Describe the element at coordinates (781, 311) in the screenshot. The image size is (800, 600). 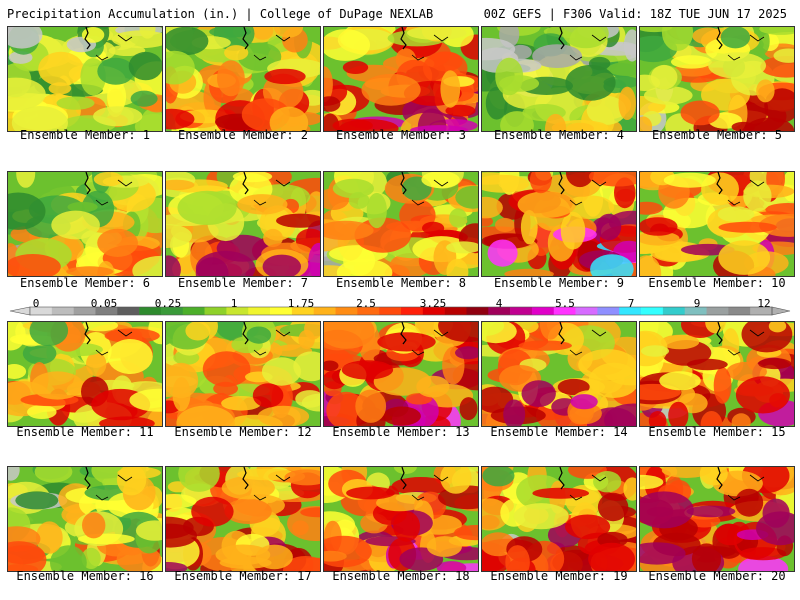
I see `colorbar-max-arrow` at that location.